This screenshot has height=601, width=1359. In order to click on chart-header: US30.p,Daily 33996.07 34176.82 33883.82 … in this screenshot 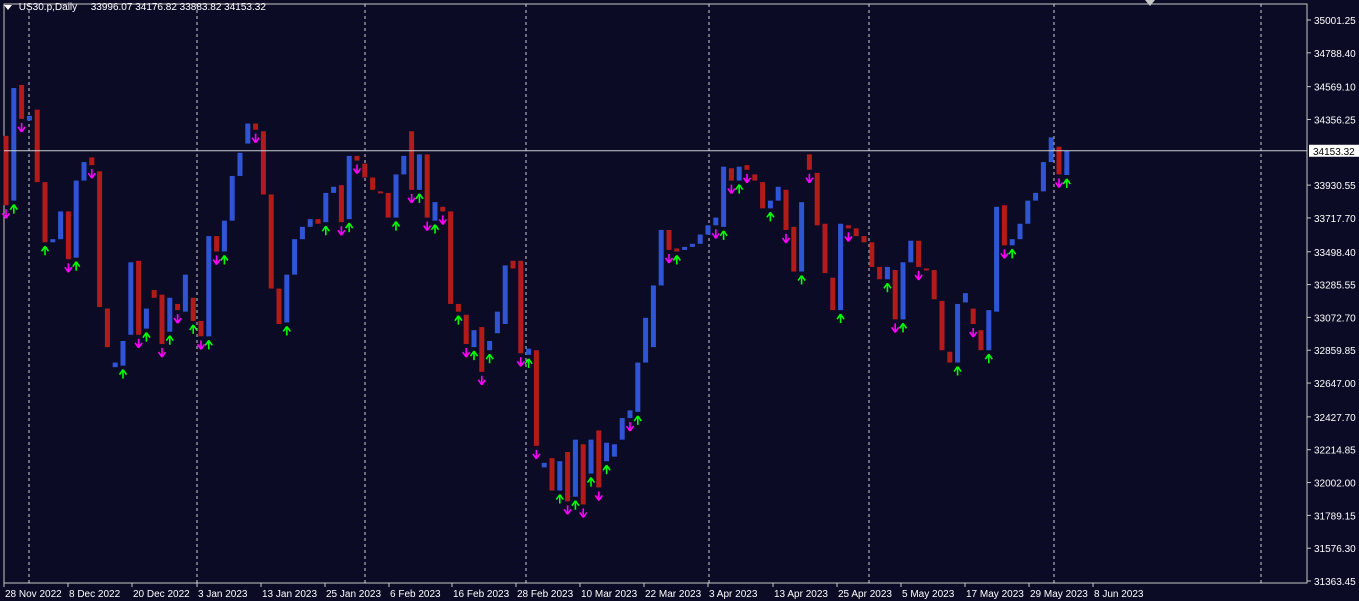, I will do `click(135, 7)`.